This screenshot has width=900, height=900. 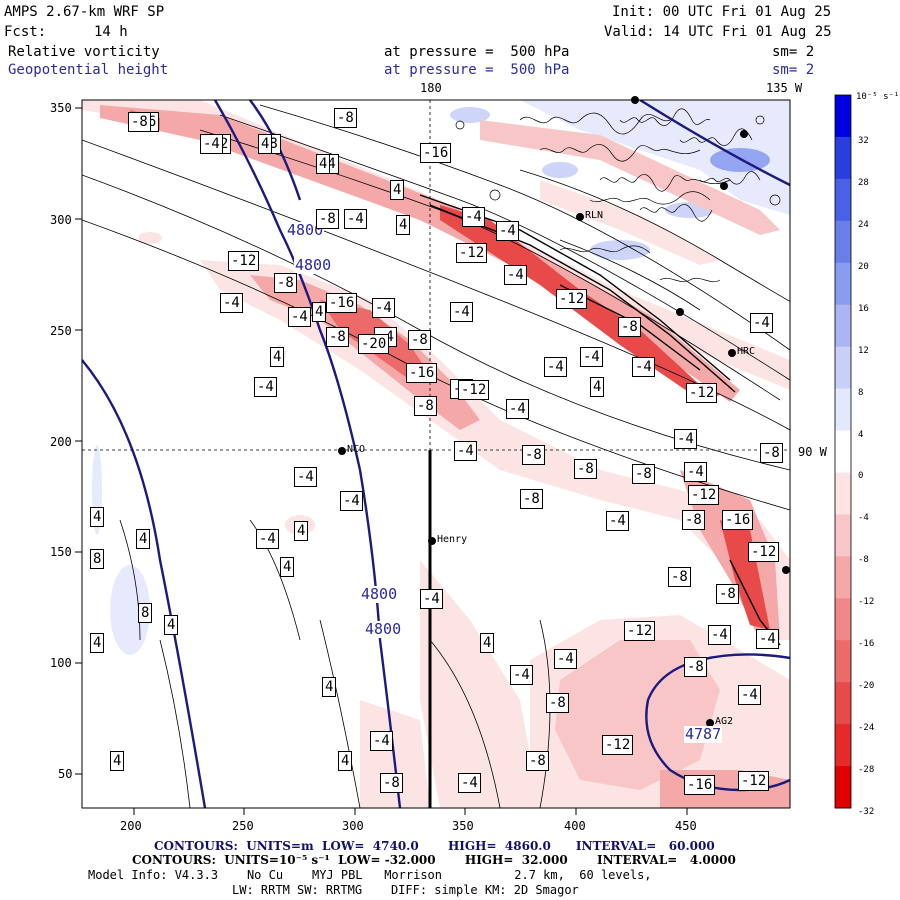 What do you see at coordinates (78, 441) in the screenshot?
I see `y-axis-ticks` at bounding box center [78, 441].